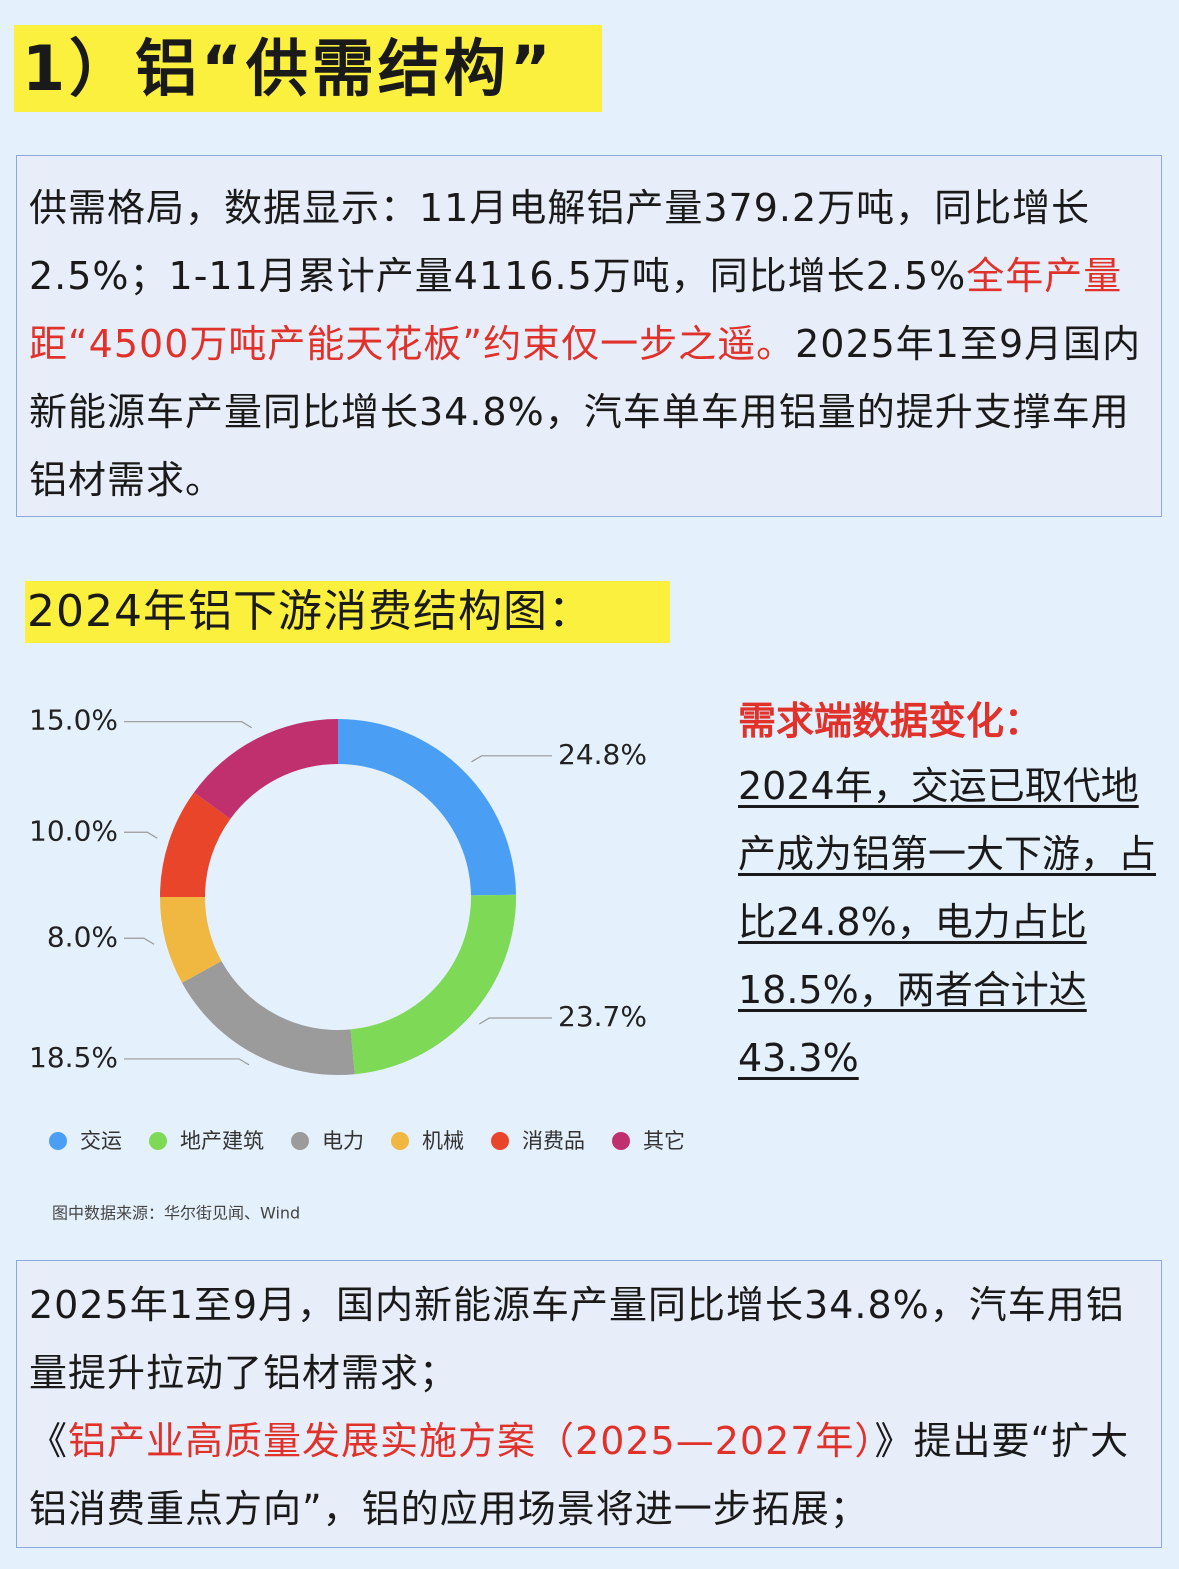  Describe the element at coordinates (602, 754) in the screenshot. I see `value-label: 24.8%` at that location.